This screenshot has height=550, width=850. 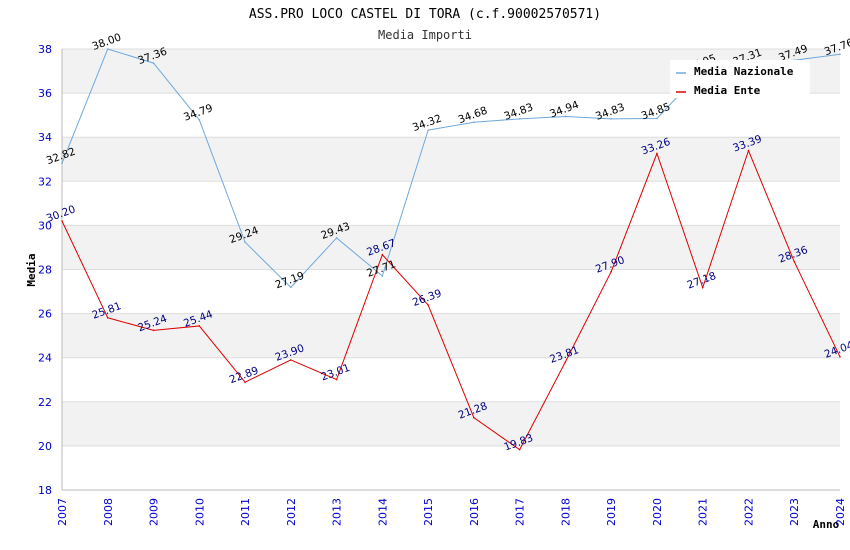 I want to click on y-tick-label: 18, so click(x=45, y=490).